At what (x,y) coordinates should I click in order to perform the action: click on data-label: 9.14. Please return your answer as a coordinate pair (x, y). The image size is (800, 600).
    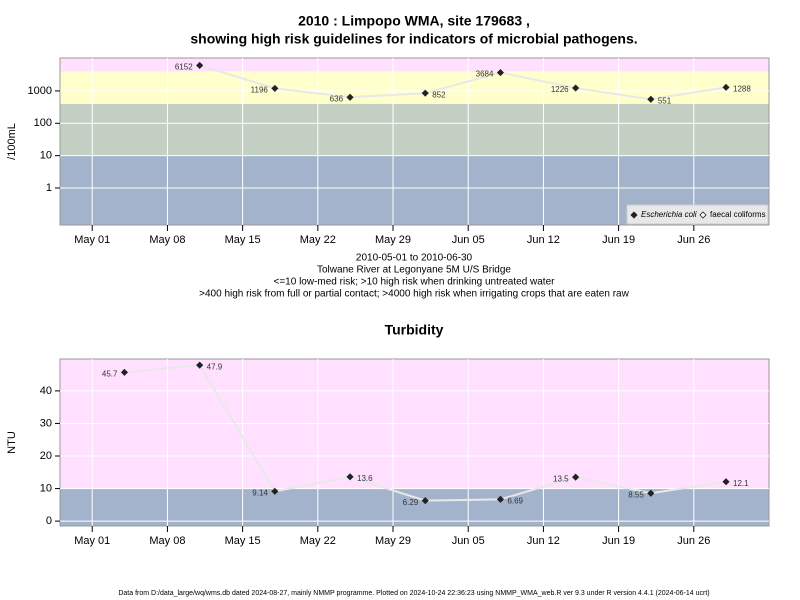
    Looking at the image, I should click on (260, 492).